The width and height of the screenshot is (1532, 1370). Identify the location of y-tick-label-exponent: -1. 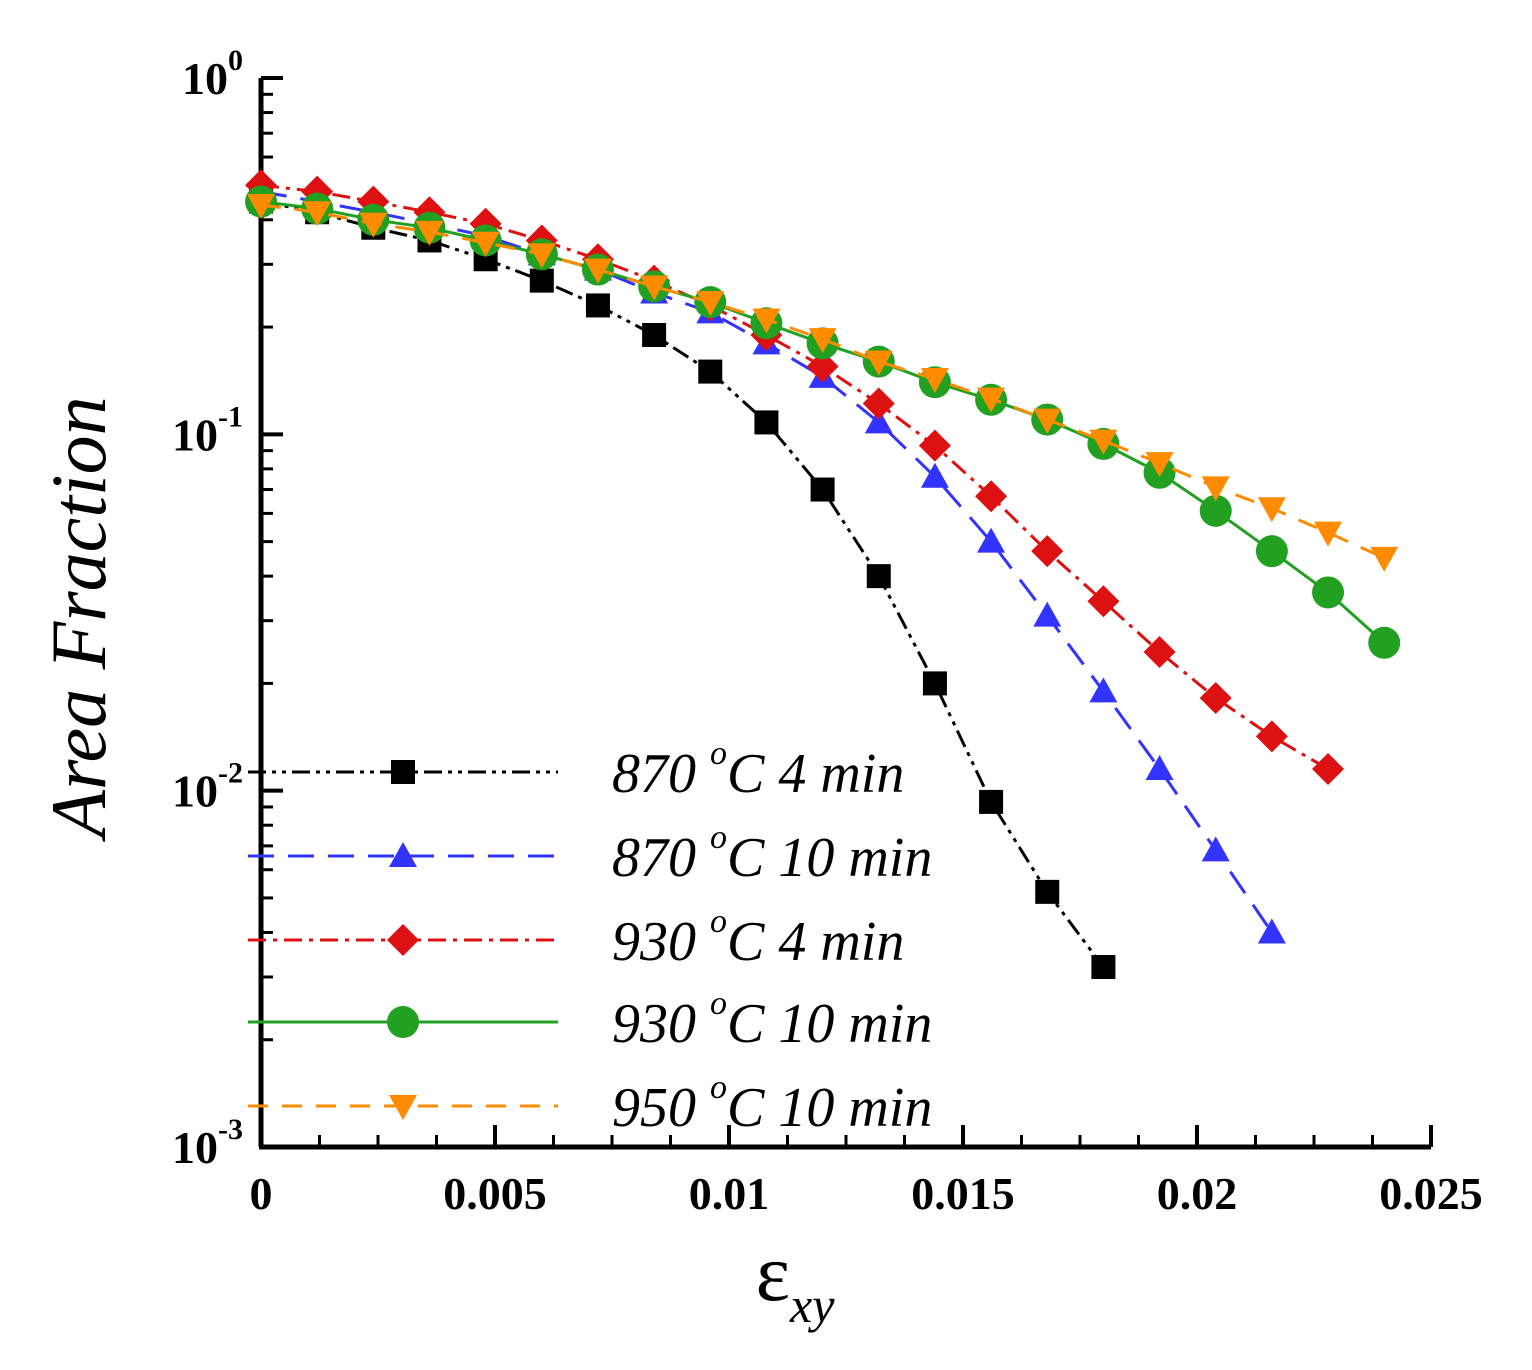
(230, 416).